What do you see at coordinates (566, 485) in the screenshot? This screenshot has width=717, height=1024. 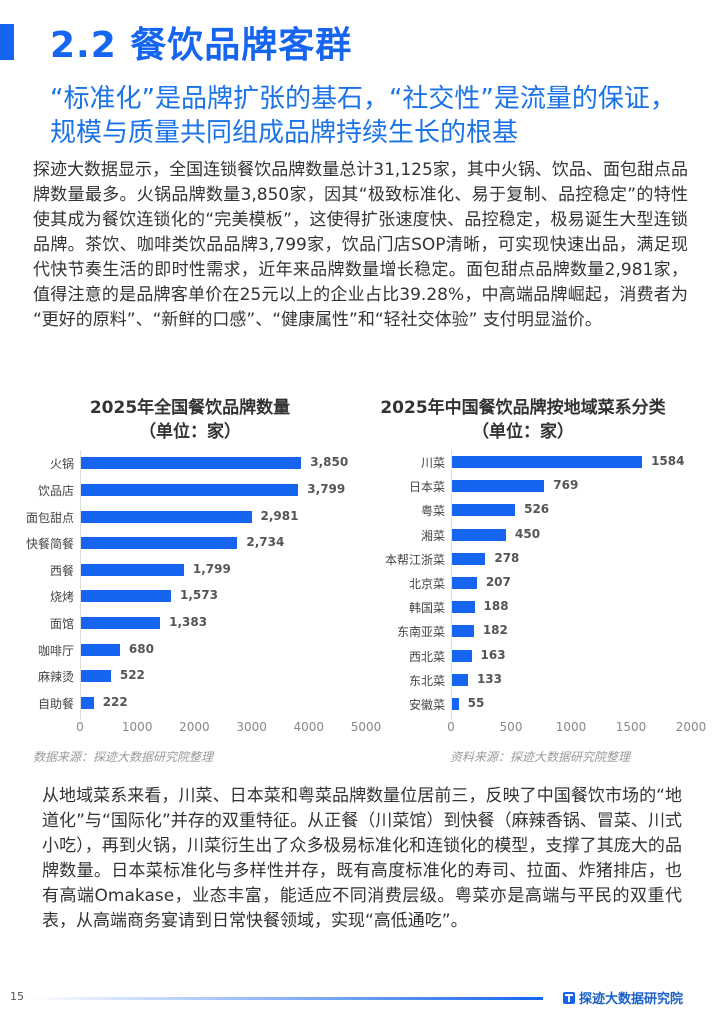 I see `value-label: 769` at bounding box center [566, 485].